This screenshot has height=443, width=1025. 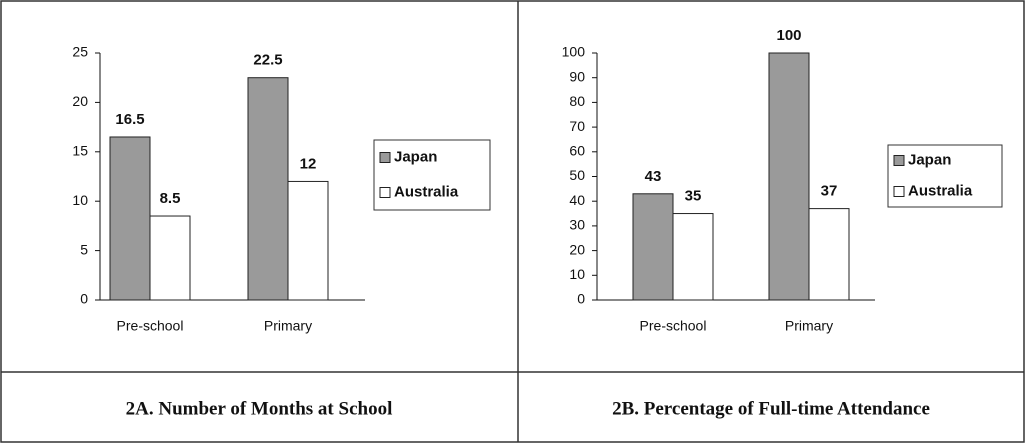 I want to click on y-tick-label: 30, so click(x=577, y=225).